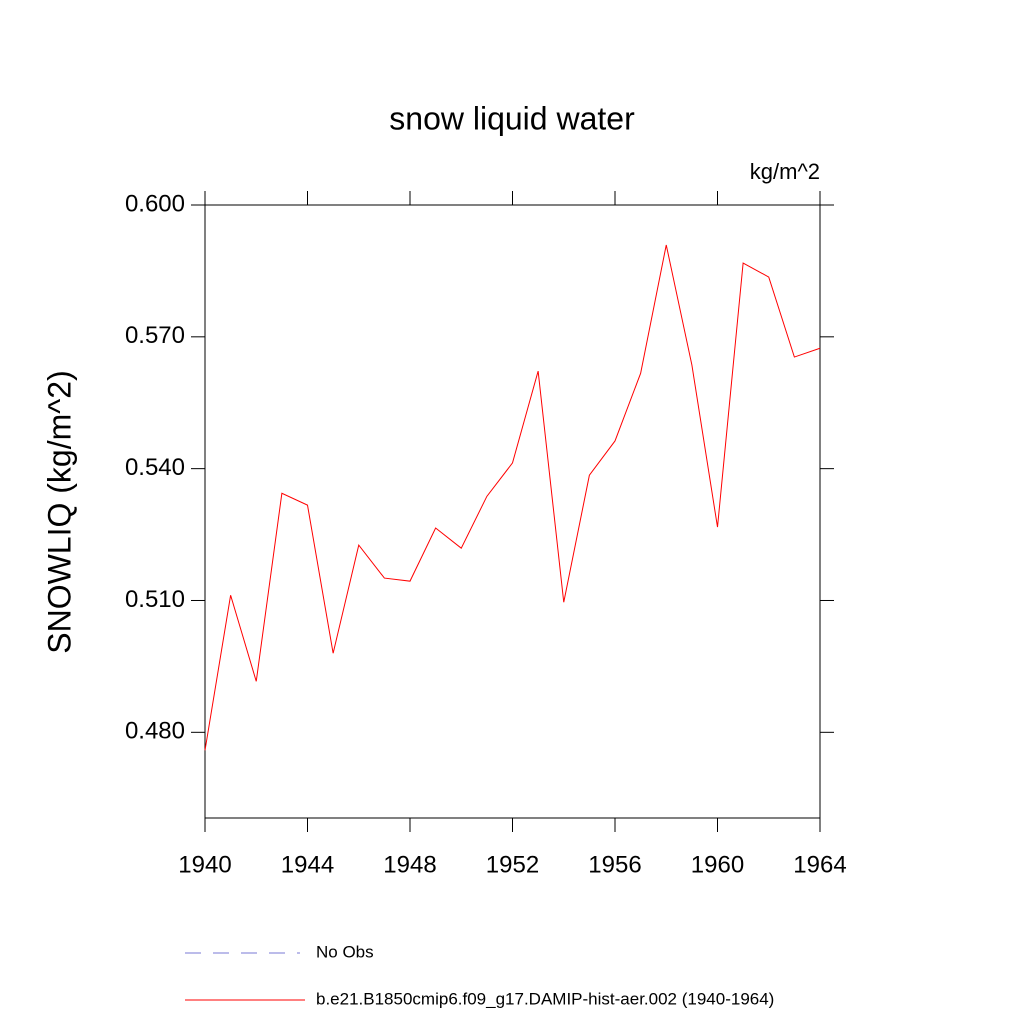  What do you see at coordinates (204, 864) in the screenshot?
I see `x-tick-label: 1940` at bounding box center [204, 864].